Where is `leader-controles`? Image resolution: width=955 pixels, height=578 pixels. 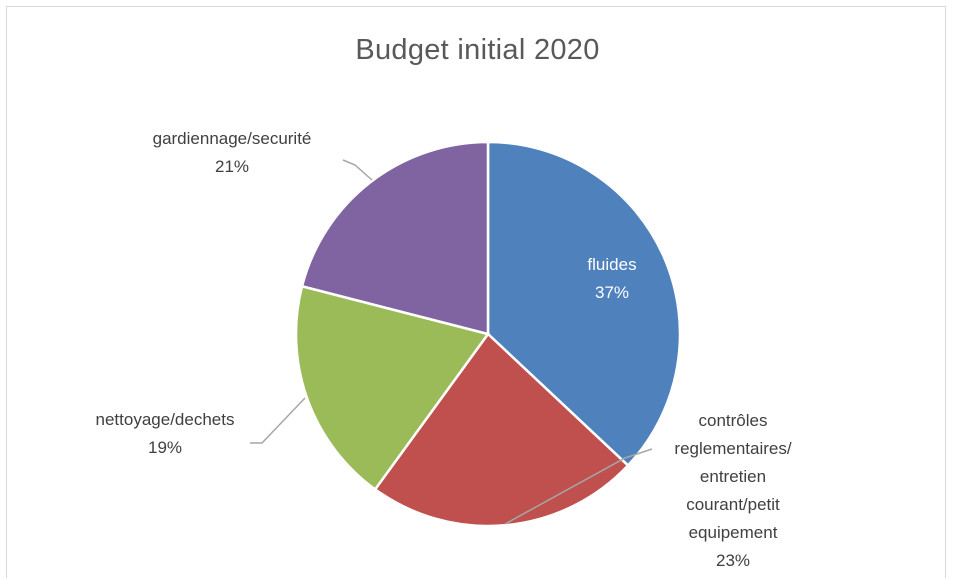 leader-controles is located at coordinates (578, 486).